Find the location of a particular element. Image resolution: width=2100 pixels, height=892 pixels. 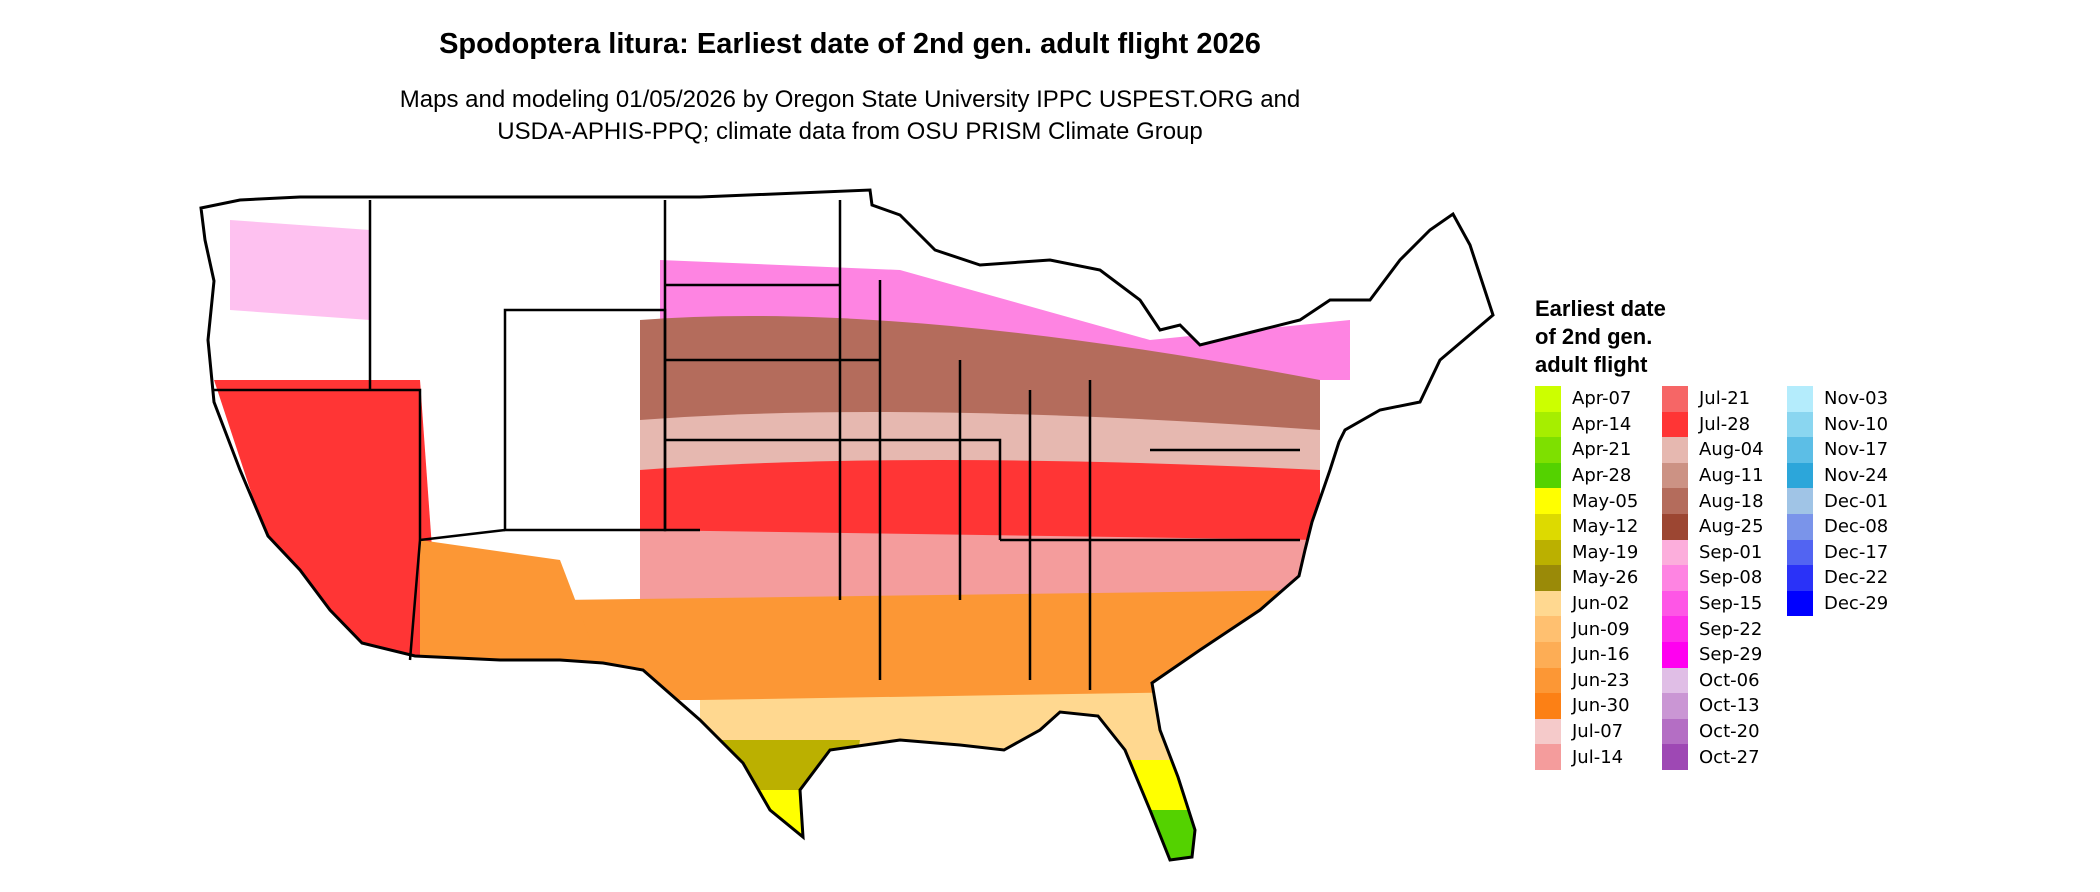

legend-label: May-19 is located at coordinates (1605, 552).